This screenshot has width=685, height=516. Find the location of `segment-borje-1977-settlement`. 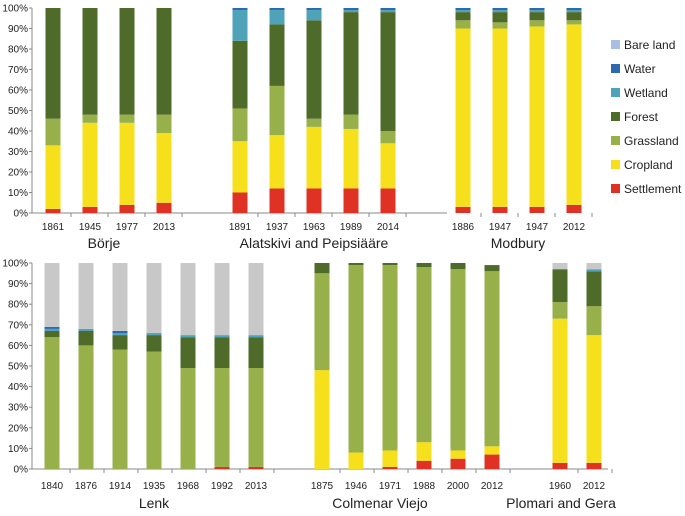

segment-borje-1977-settlement is located at coordinates (127, 208).